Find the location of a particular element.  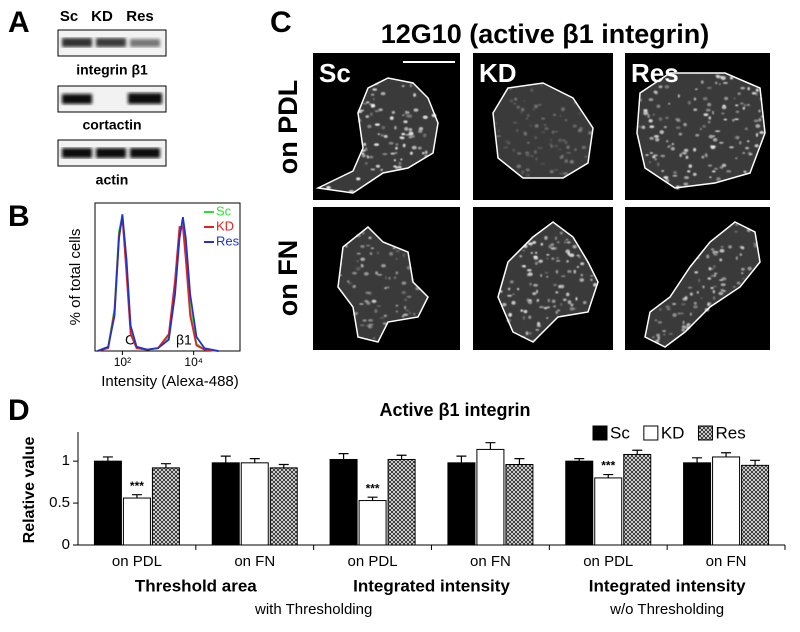

micrograph is located at coordinates (543, 278).